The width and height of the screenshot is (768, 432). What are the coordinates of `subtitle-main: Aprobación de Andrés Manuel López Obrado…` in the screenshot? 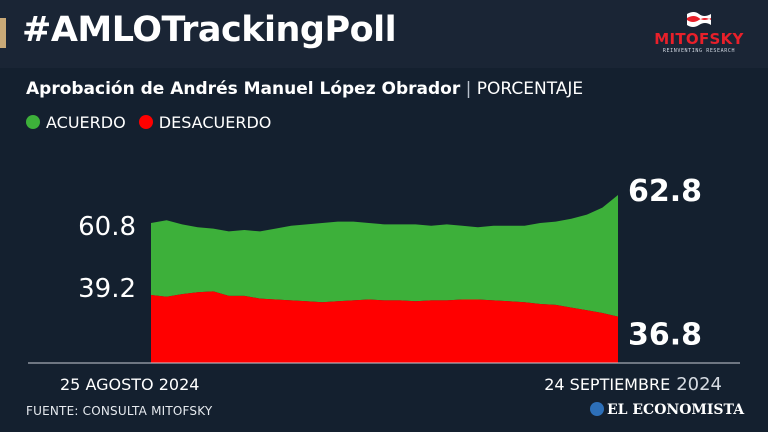 It's located at (243, 89).